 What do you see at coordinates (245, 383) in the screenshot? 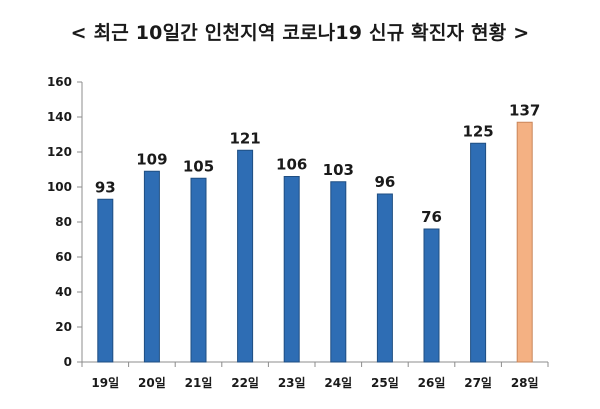
I see `x-tick-label: 22일` at bounding box center [245, 383].